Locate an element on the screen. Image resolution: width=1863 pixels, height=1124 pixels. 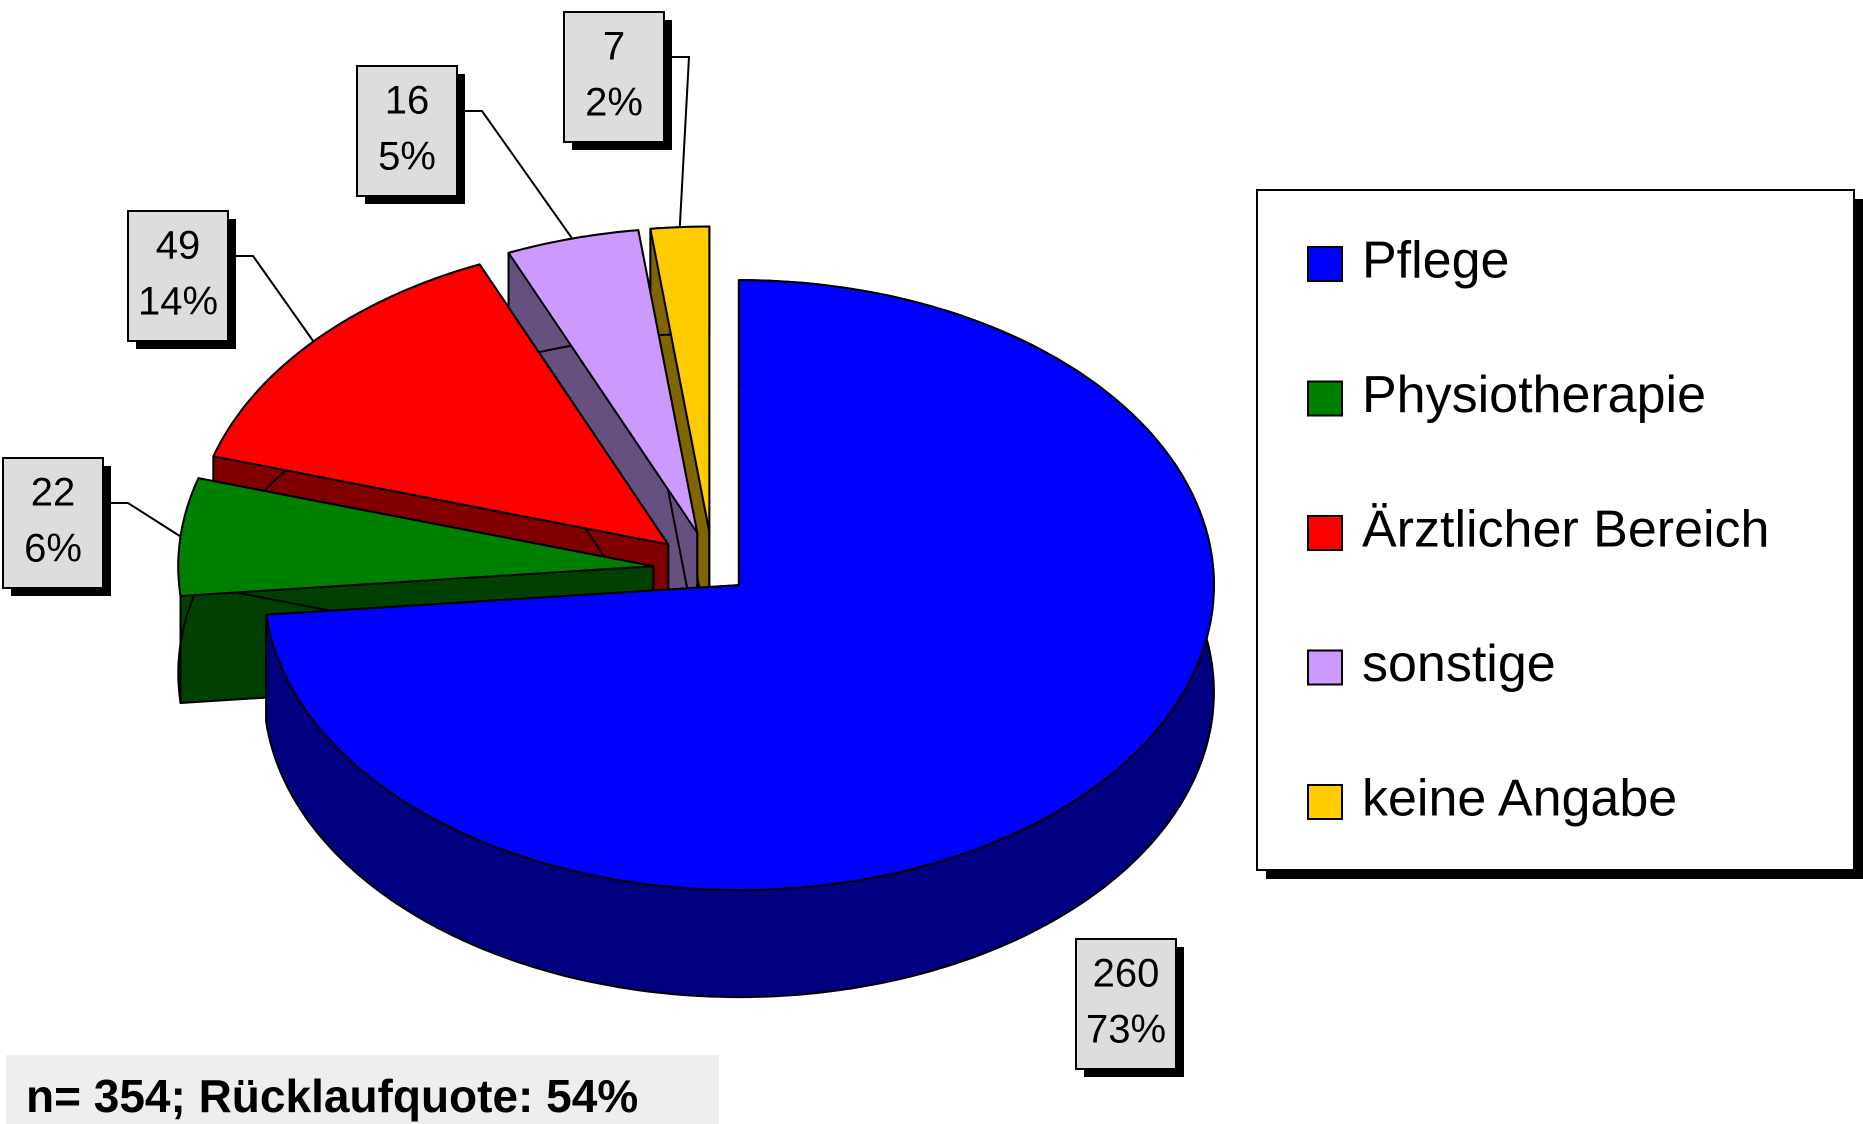
note-box is located at coordinates (362, 1089).